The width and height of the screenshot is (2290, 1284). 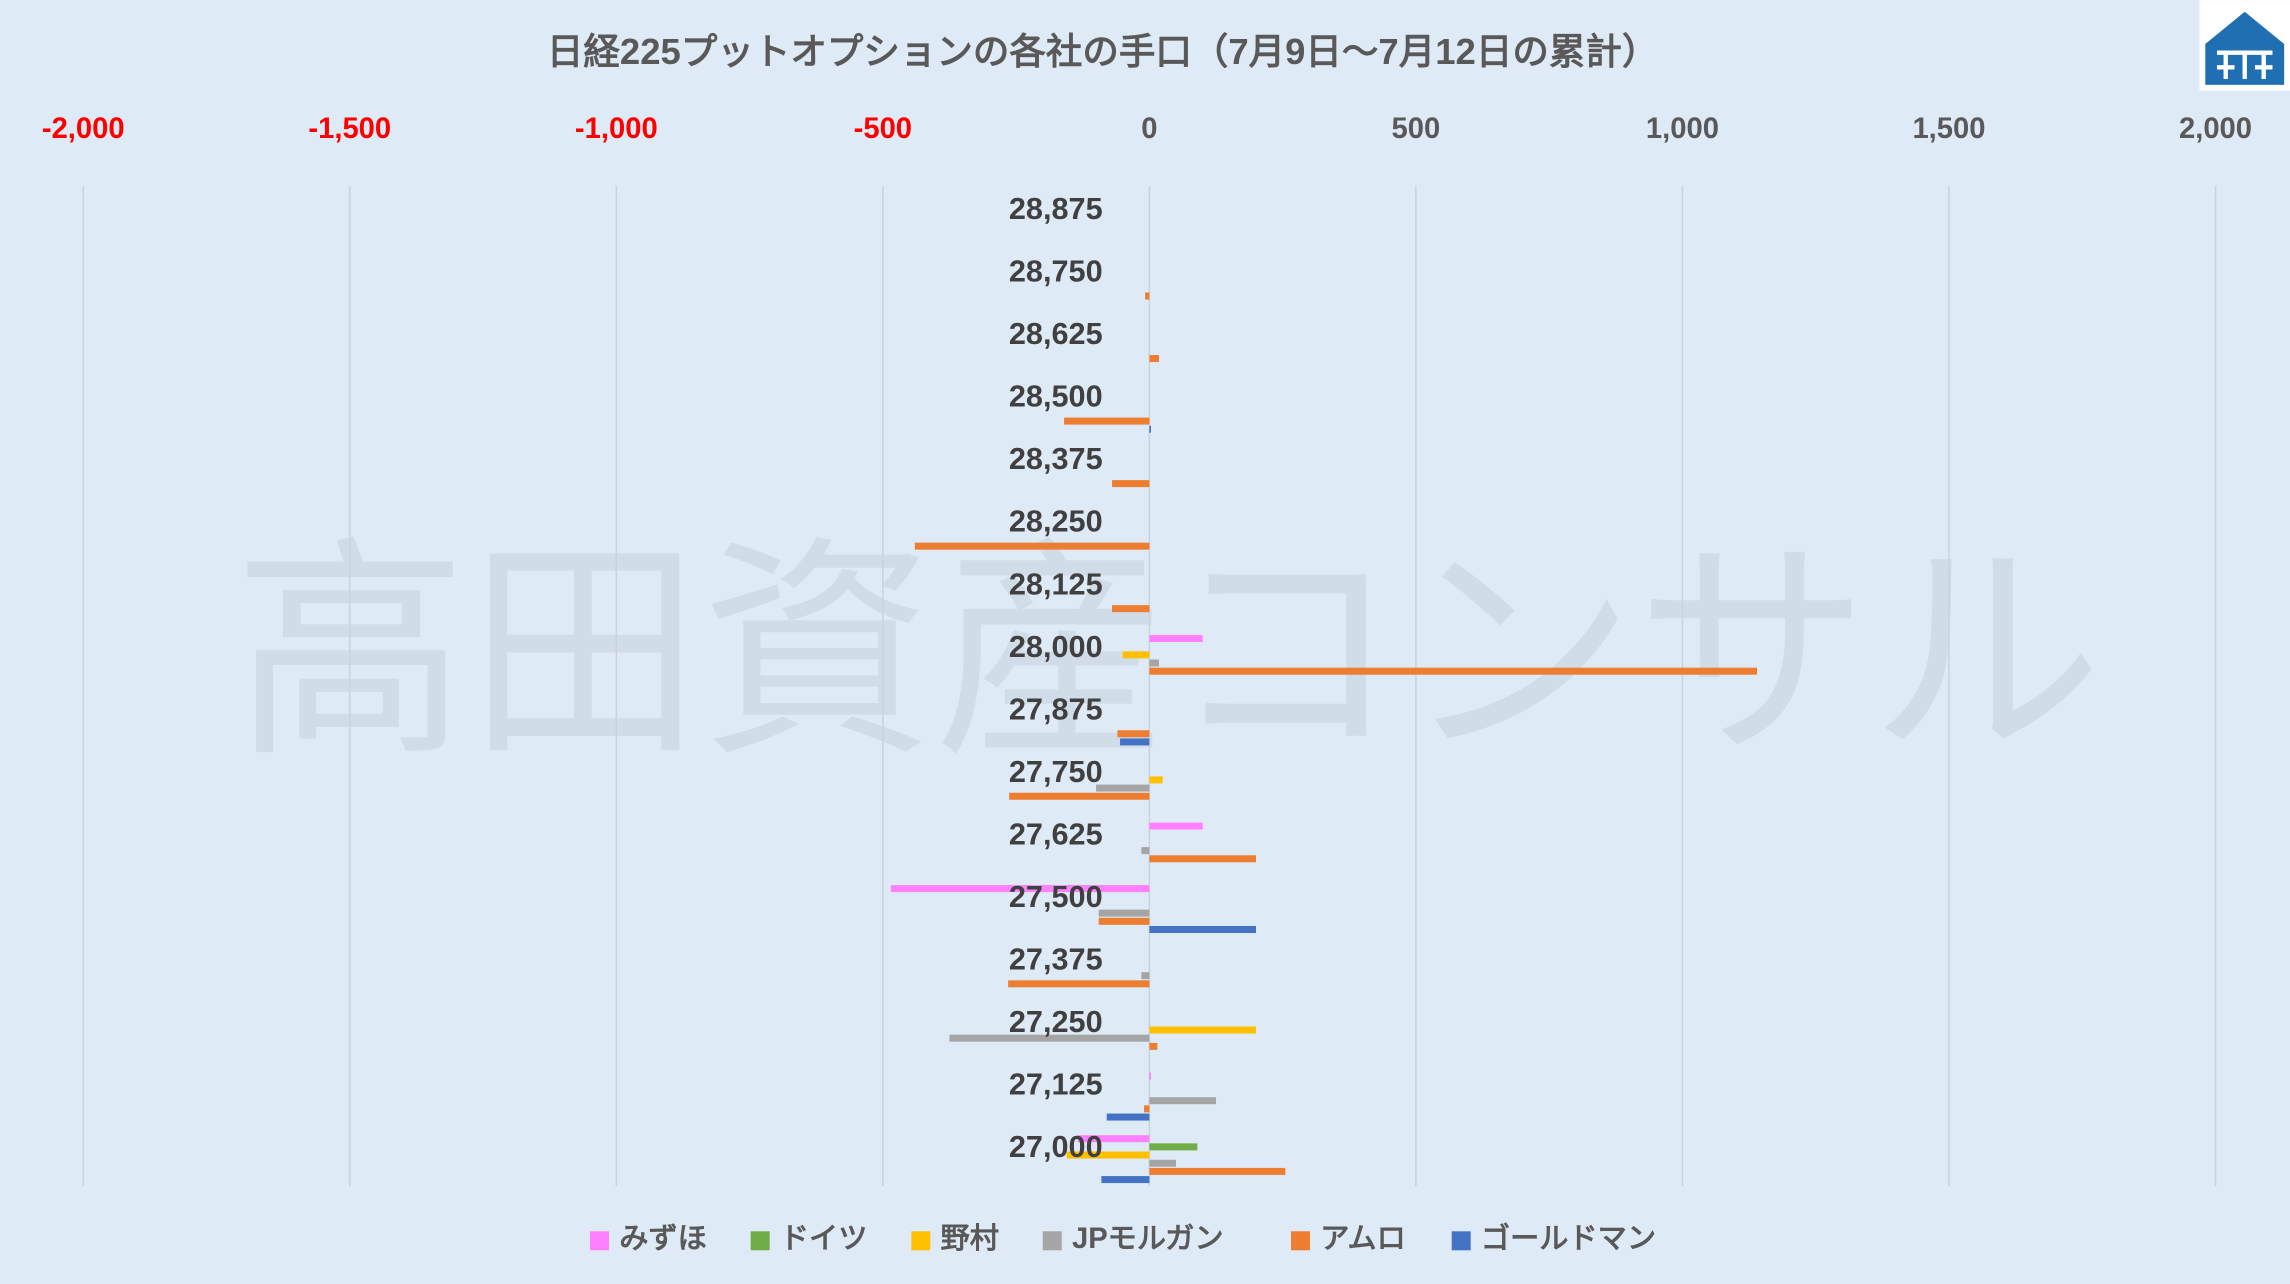 I want to click on y-tick-label: 28,250, so click(x=1056, y=522).